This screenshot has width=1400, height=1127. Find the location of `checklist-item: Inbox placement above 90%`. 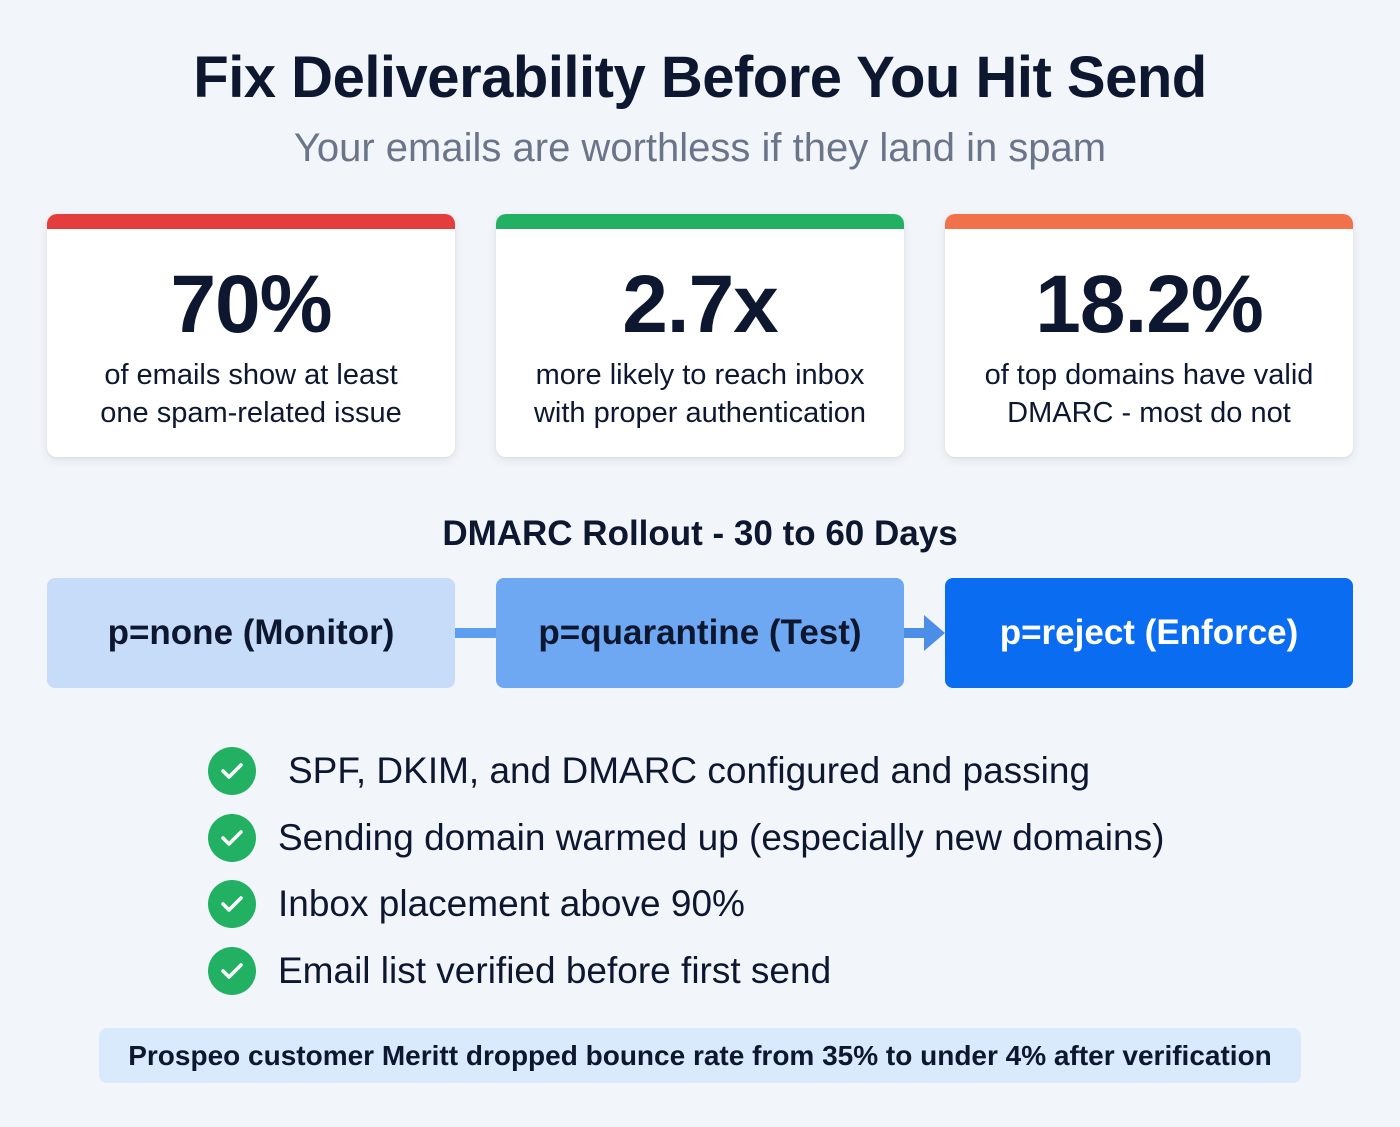

checklist-item: Inbox placement above 90% is located at coordinates (686, 904).